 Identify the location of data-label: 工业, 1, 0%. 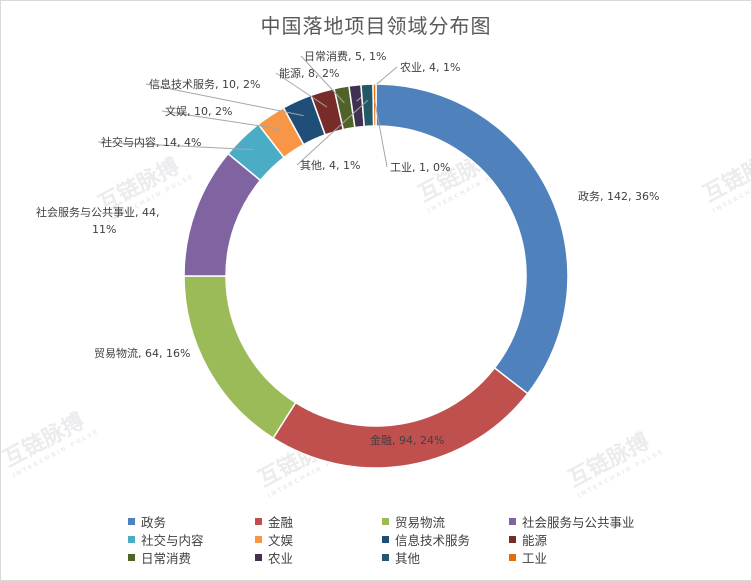
(420, 167).